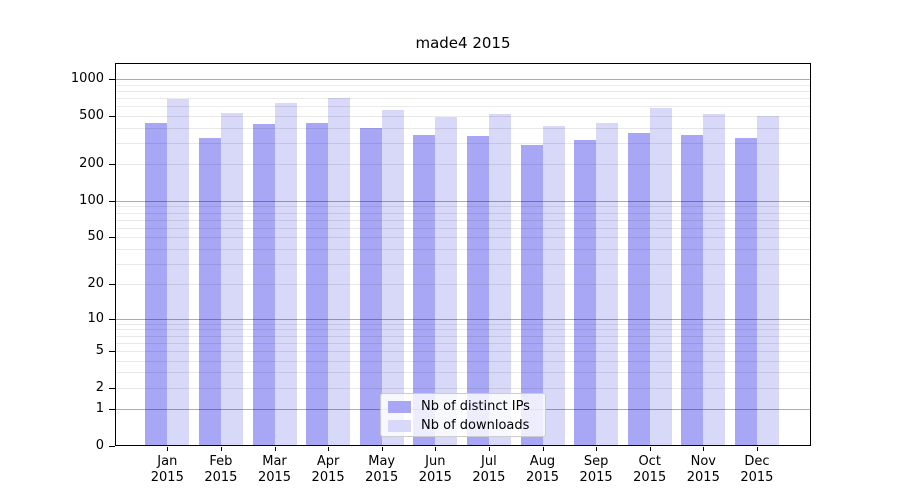 This screenshot has width=900, height=500. Describe the element at coordinates (489, 461) in the screenshot. I see `x-tick-month: Jul` at that location.